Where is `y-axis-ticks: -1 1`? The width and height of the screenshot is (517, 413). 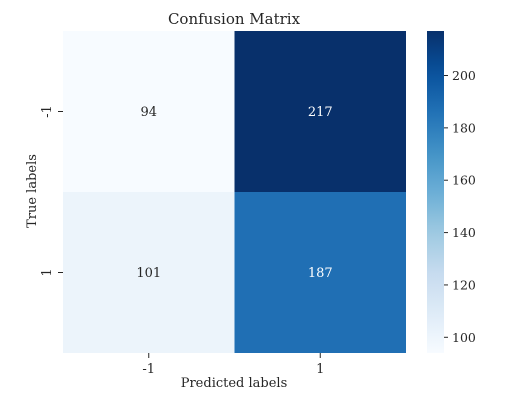
y-axis-ticks: -1 1 is located at coordinates (51, 191).